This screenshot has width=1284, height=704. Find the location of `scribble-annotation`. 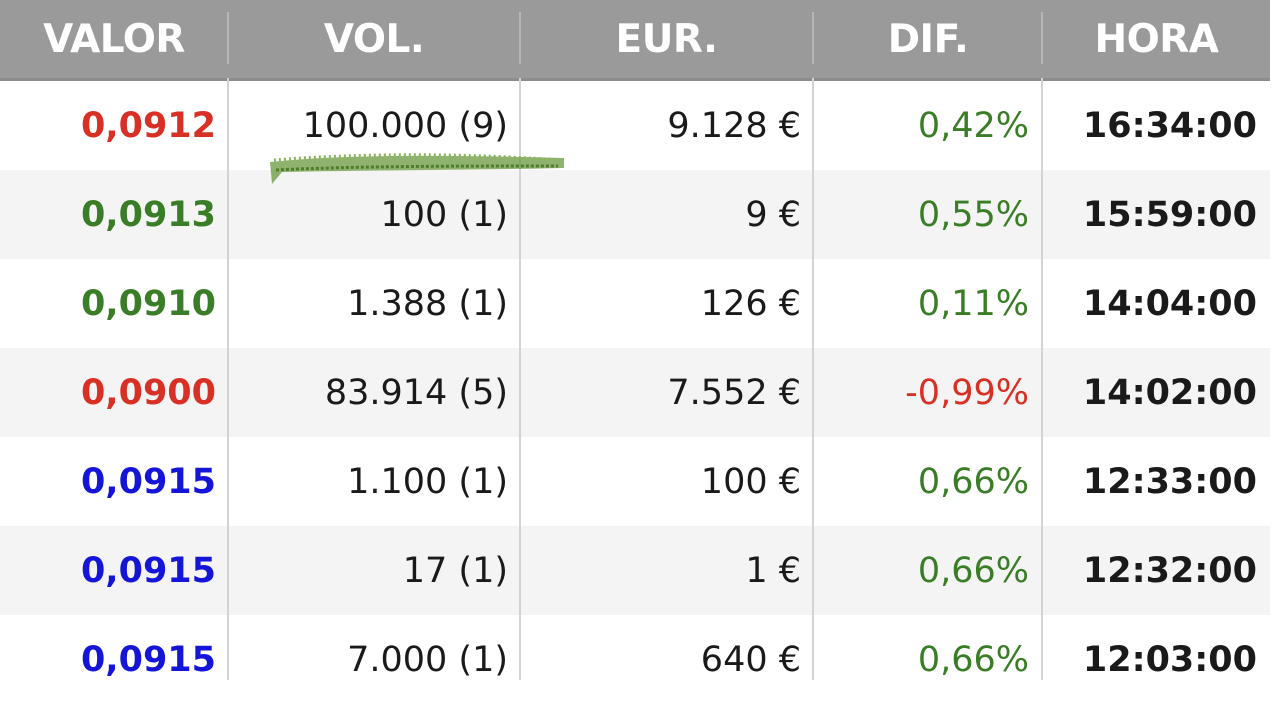

scribble-annotation is located at coordinates (417, 168).